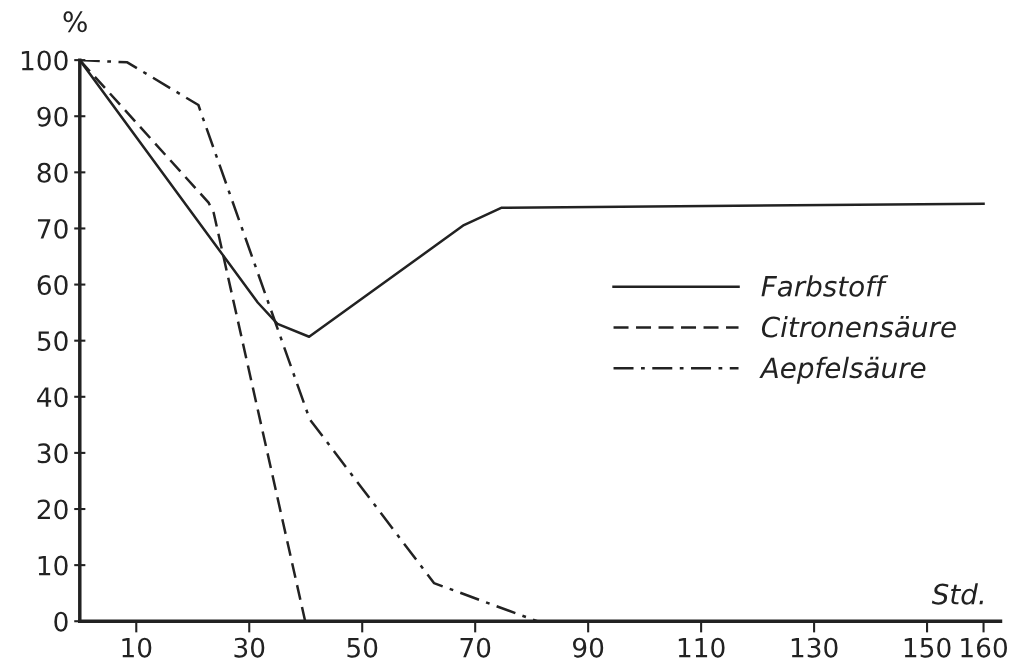 The width and height of the screenshot is (1023, 668). I want to click on y-tick-label: 90, so click(52, 116).